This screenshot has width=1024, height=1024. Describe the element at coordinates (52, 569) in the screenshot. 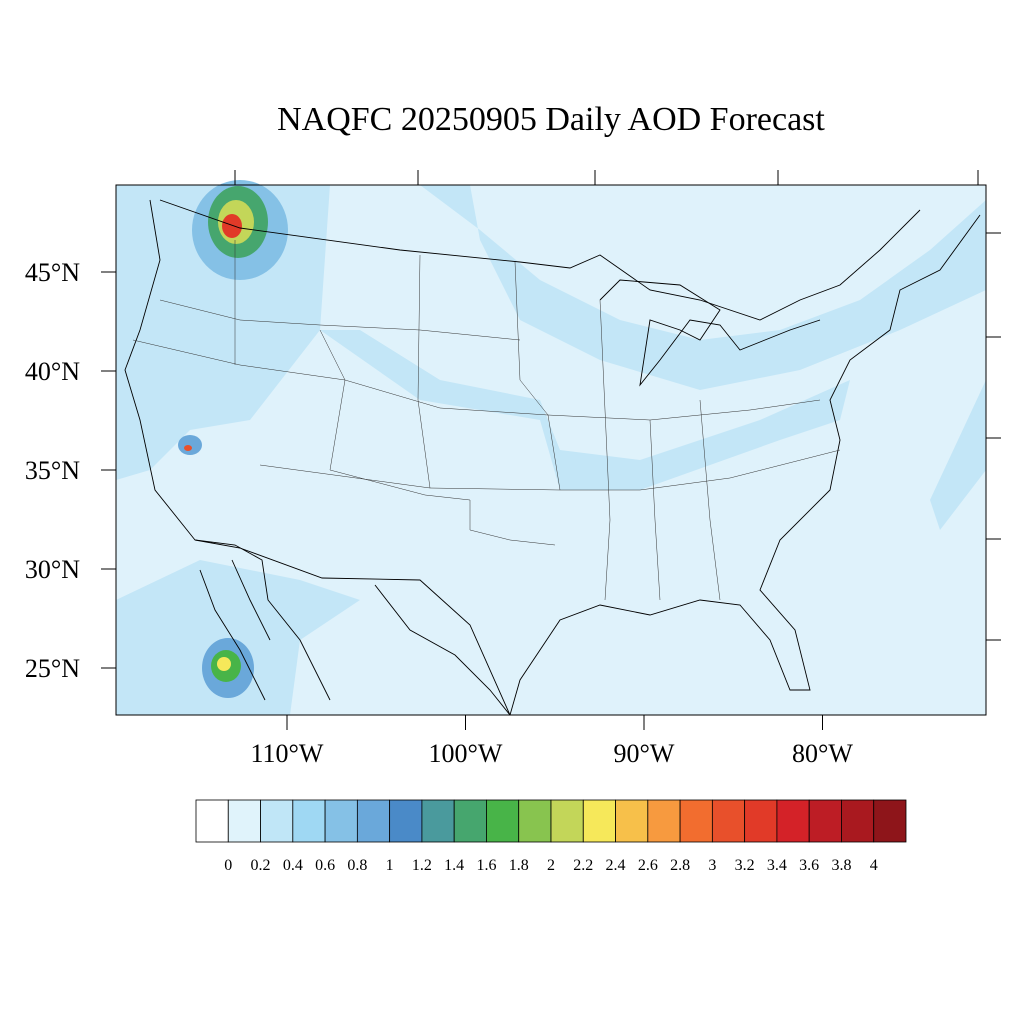

I see `lat-label: 30°N` at that location.